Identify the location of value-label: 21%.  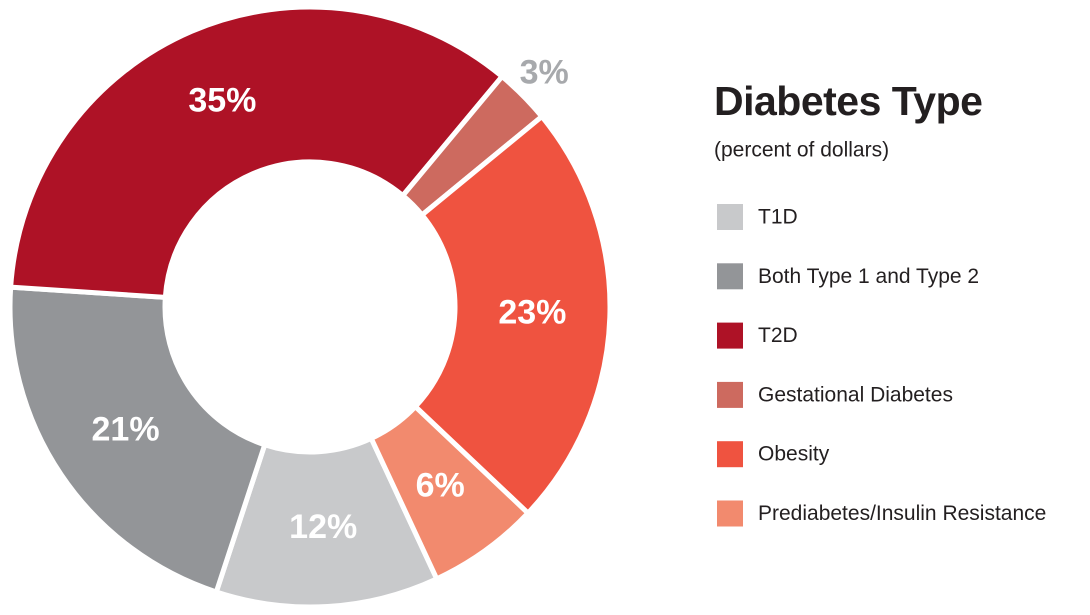
(126, 429).